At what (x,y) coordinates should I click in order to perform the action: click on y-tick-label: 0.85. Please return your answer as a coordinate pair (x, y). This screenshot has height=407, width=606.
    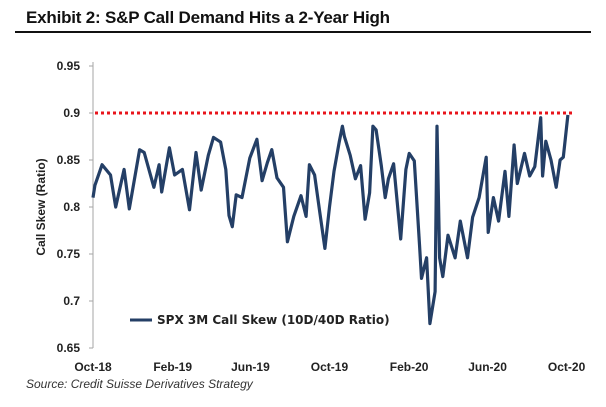
    Looking at the image, I should click on (69, 160).